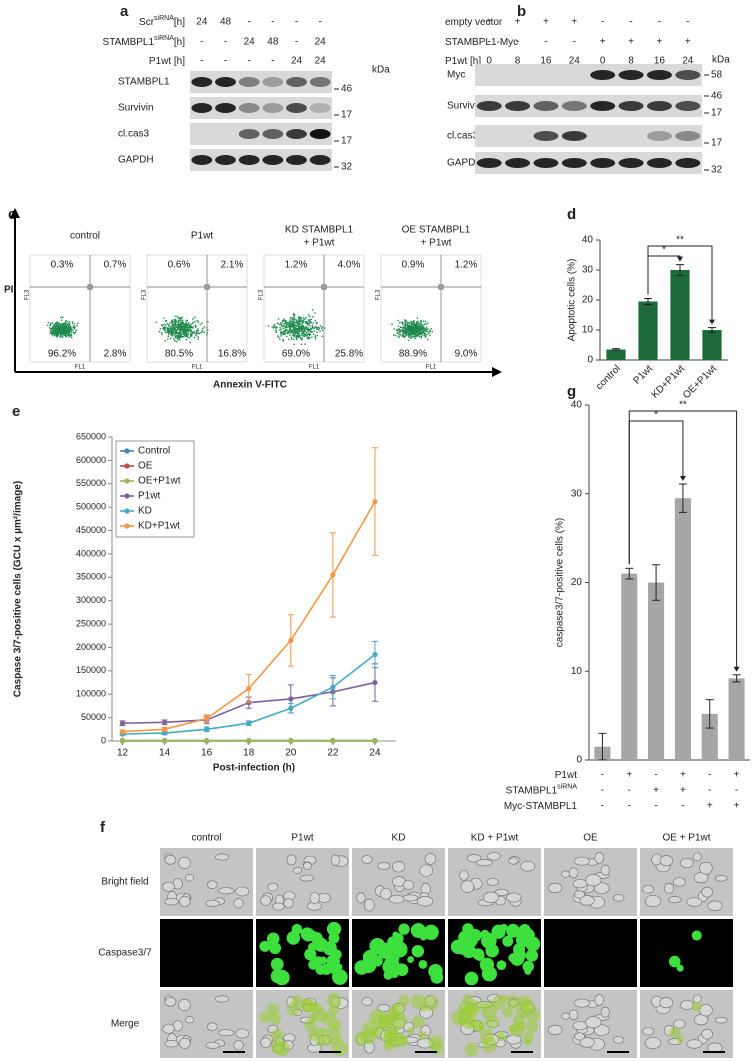  What do you see at coordinates (572, 300) in the screenshot?
I see `y-axis-title: Apoptotic cells (%)` at bounding box center [572, 300].